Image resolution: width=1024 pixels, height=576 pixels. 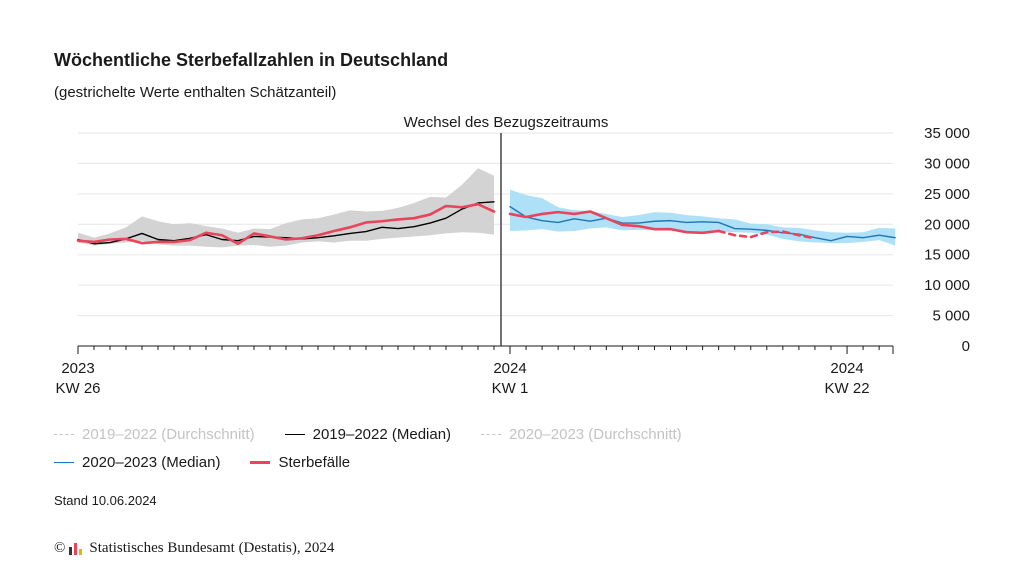 I want to click on x-tick-label-week: KW 26, so click(x=77, y=388).